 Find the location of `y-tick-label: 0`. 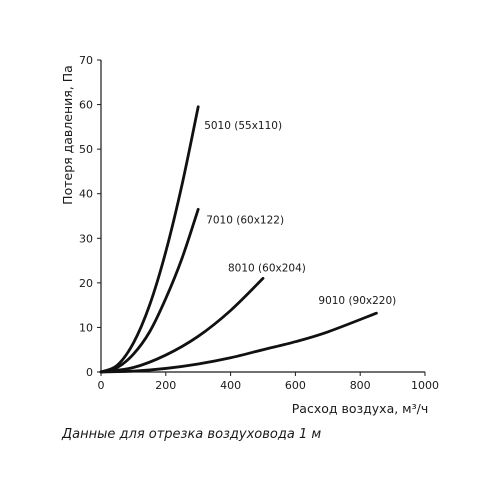

y-tick-label: 0 is located at coordinates (89, 372).